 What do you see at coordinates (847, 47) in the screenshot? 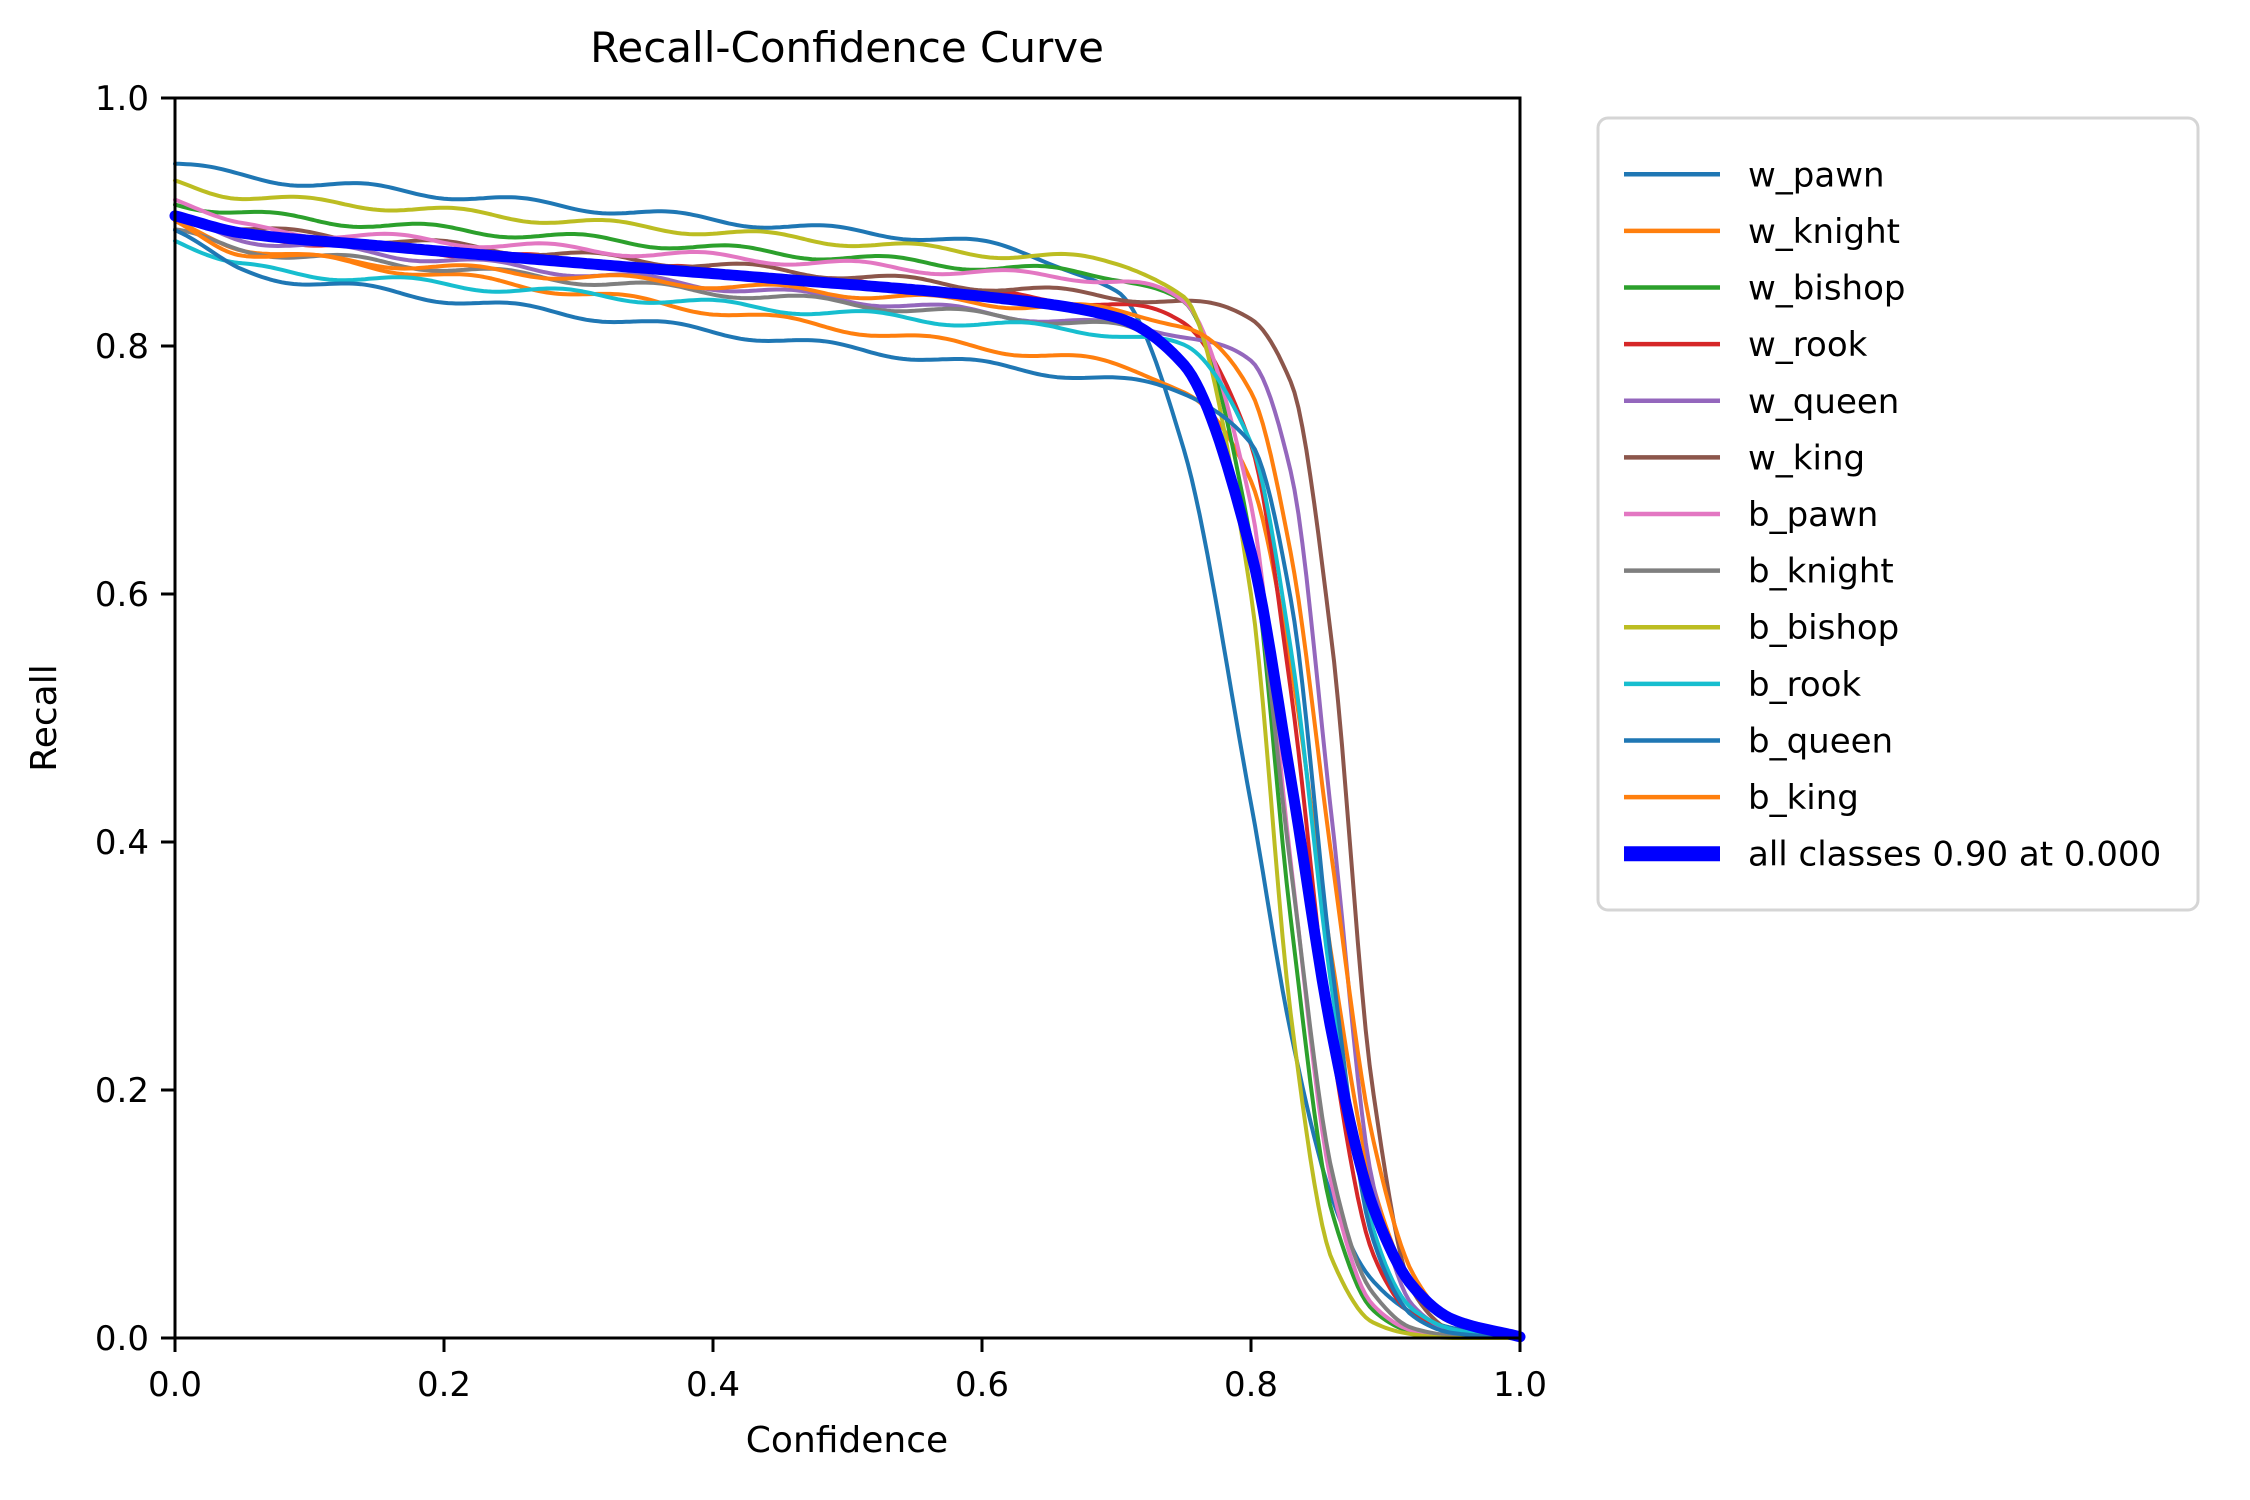
I see `chart-title: Recall-Confidence Curve` at bounding box center [847, 47].